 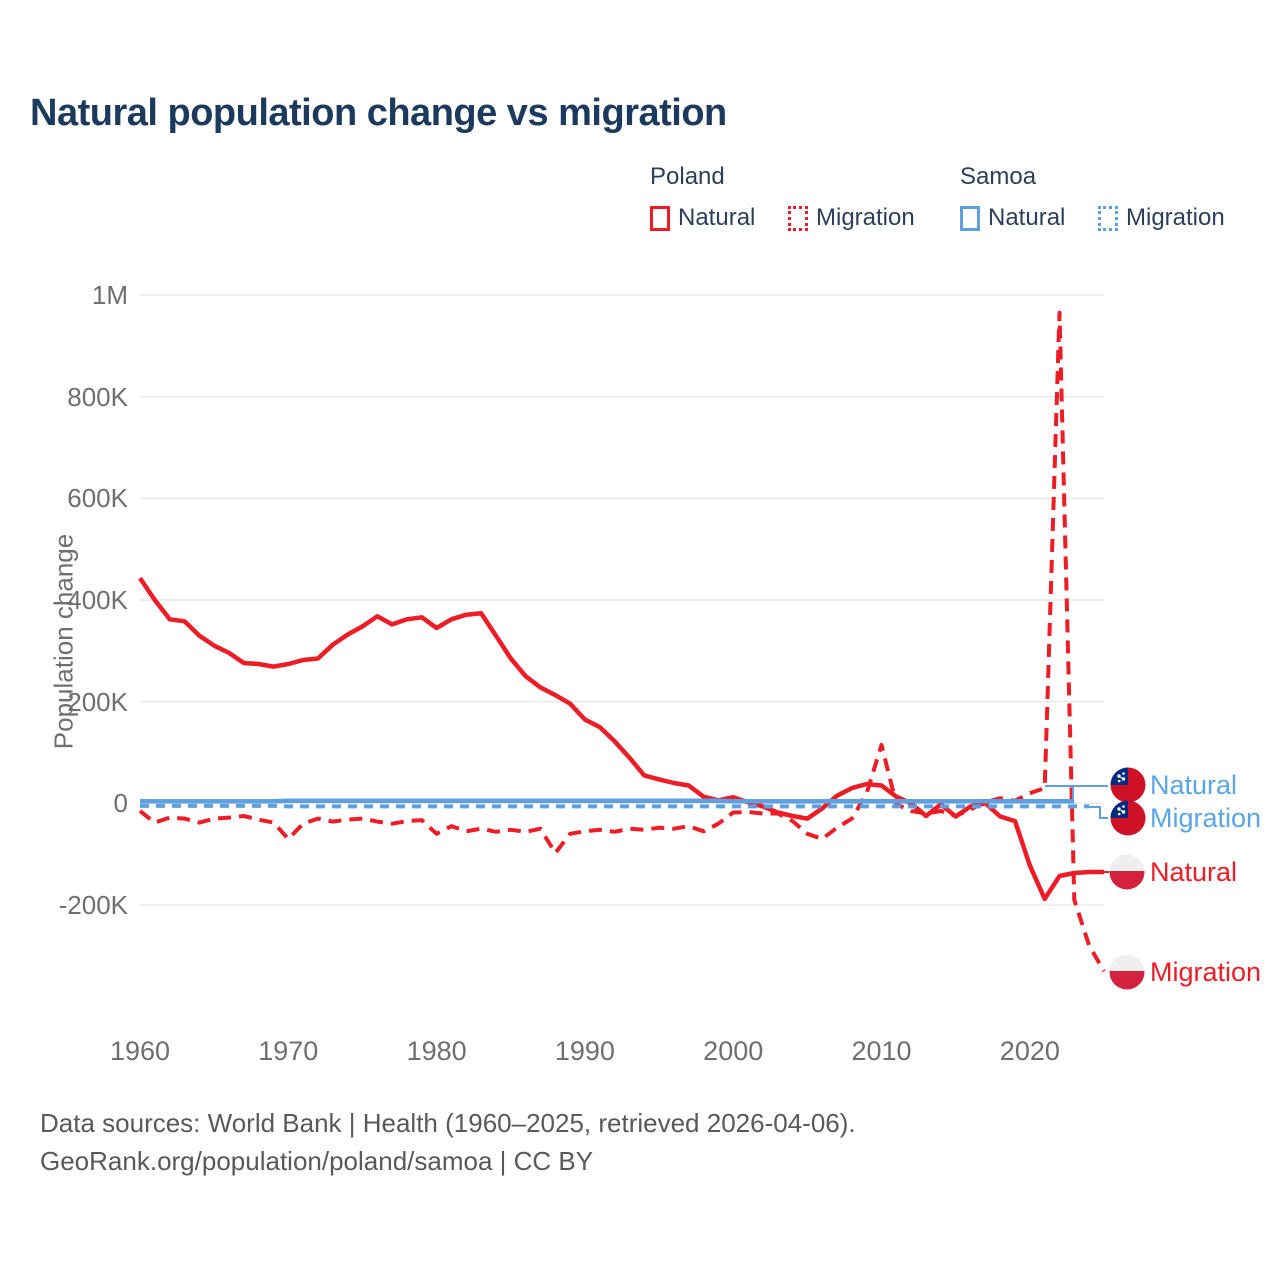 What do you see at coordinates (615, 806) in the screenshot?
I see `samoa-migration-line` at bounding box center [615, 806].